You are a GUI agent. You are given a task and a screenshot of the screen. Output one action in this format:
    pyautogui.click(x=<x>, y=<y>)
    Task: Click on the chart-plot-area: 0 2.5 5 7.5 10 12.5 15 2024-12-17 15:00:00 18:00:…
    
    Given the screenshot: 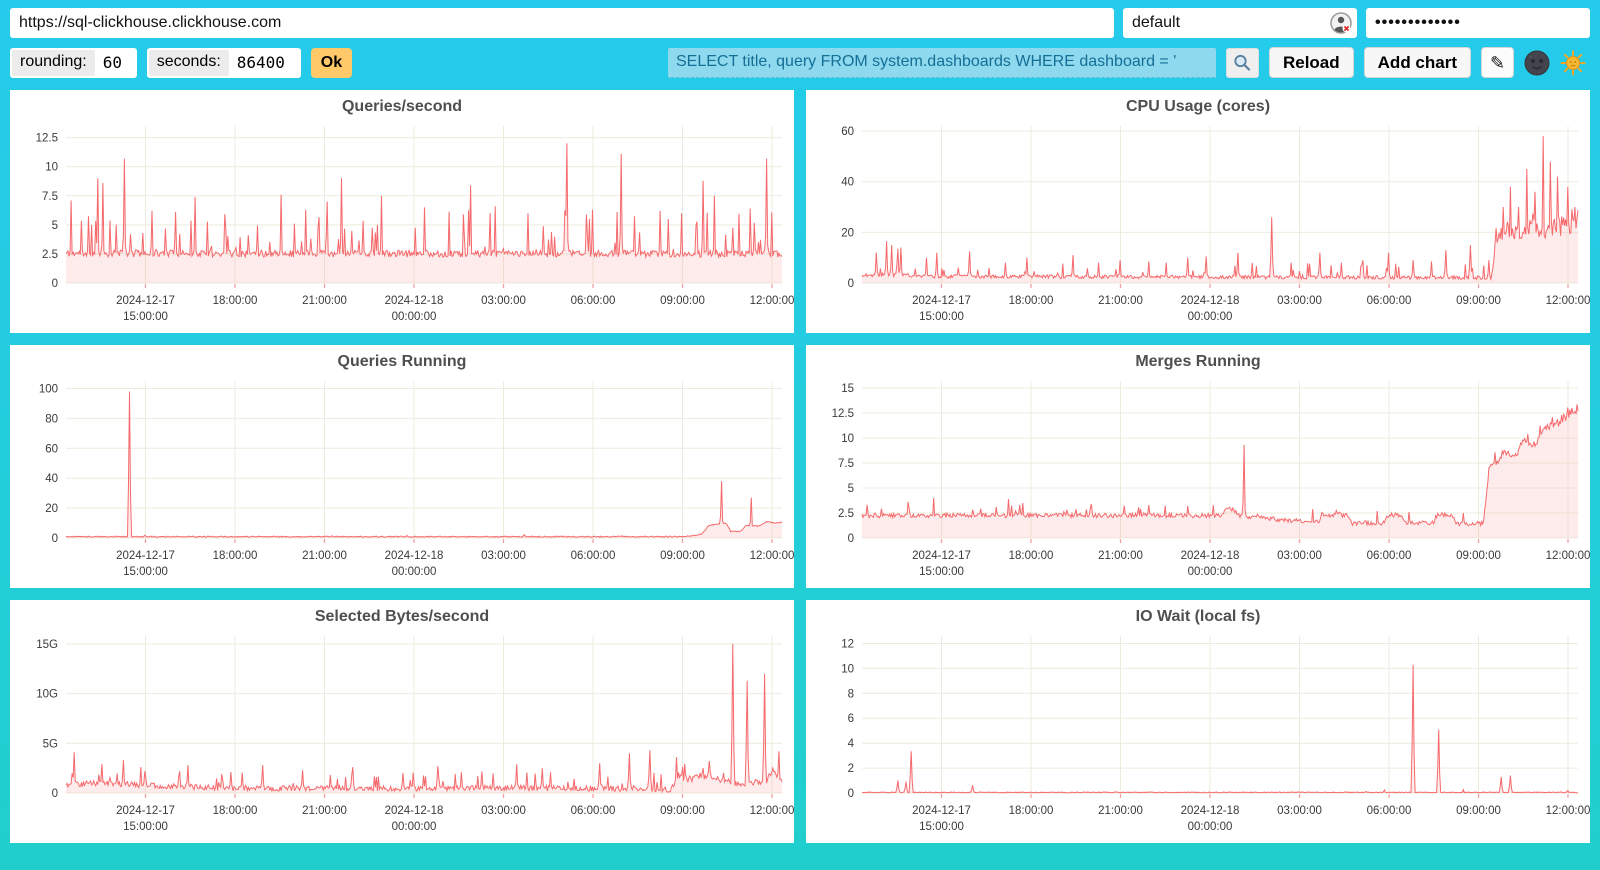 What is the action you would take?
    pyautogui.click(x=1198, y=466)
    